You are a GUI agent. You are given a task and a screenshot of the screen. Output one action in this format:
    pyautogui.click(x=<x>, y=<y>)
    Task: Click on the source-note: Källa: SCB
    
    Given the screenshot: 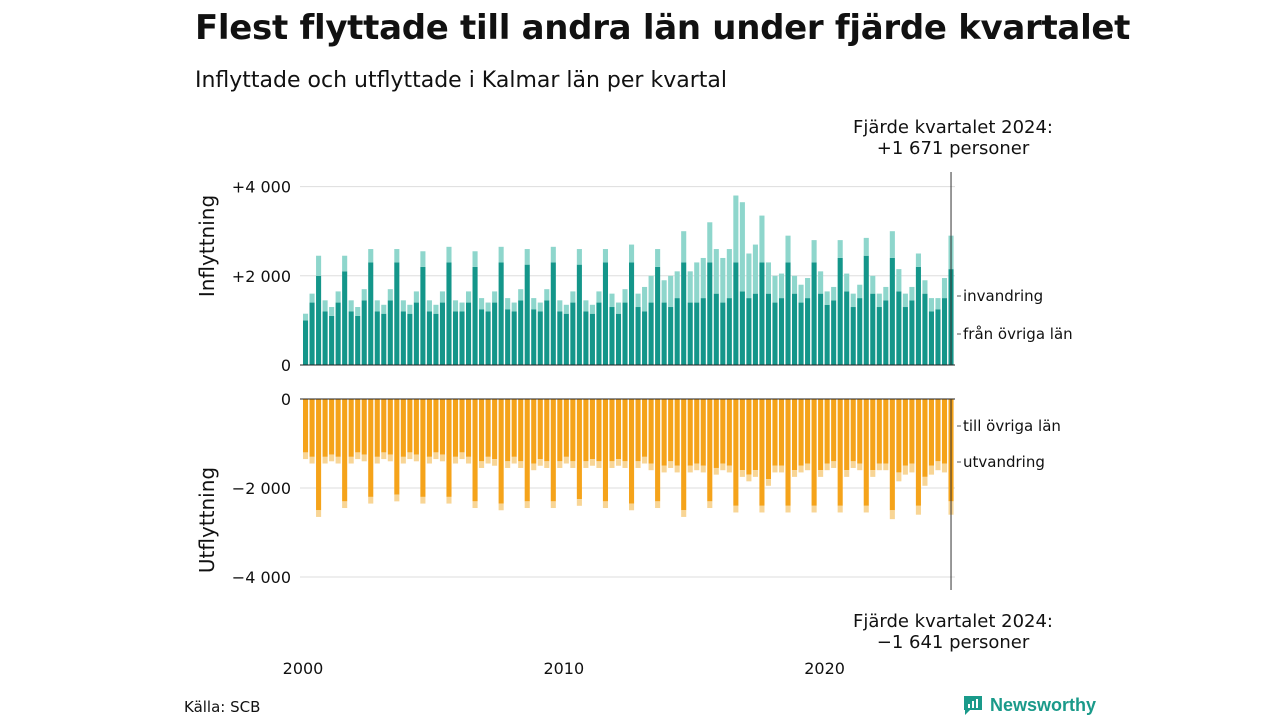 What is the action you would take?
    pyautogui.click(x=222, y=707)
    